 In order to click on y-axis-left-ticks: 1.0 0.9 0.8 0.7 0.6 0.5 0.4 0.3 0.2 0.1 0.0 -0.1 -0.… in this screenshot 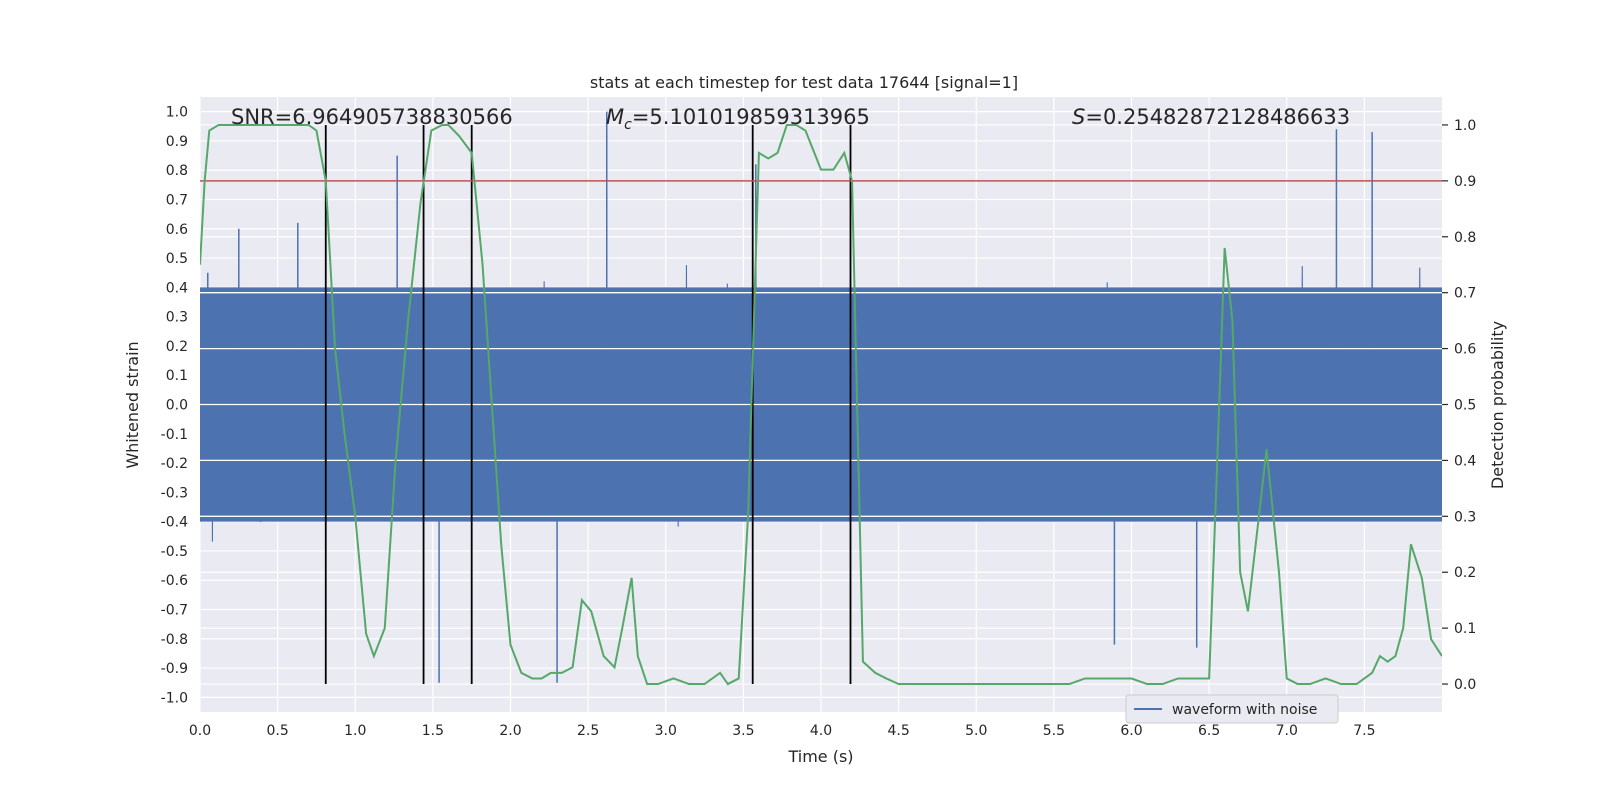, I will do `click(174, 406)`.